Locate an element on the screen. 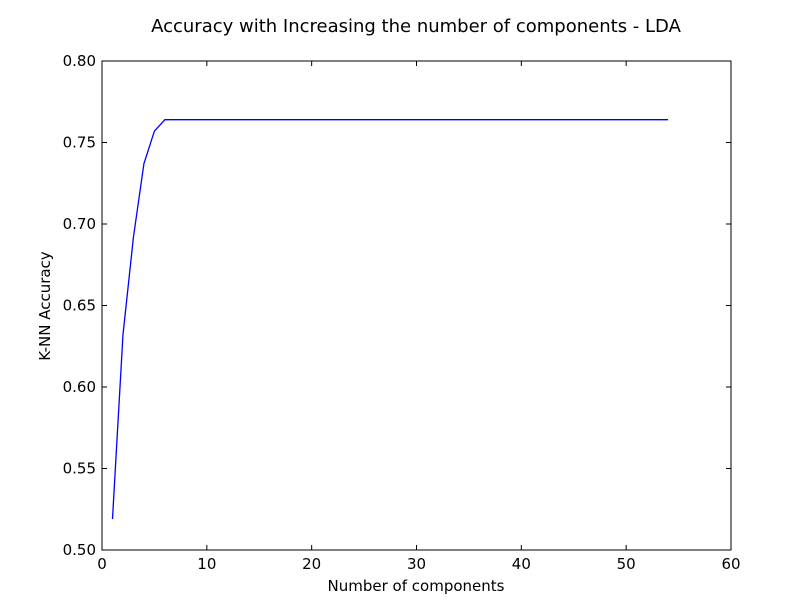 This screenshot has height=612, width=812. y-tick-label: 0.80 is located at coordinates (79, 61).